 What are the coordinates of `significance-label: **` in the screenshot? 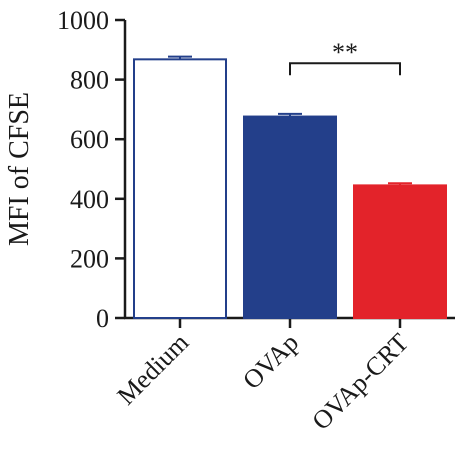 It's located at (345, 52).